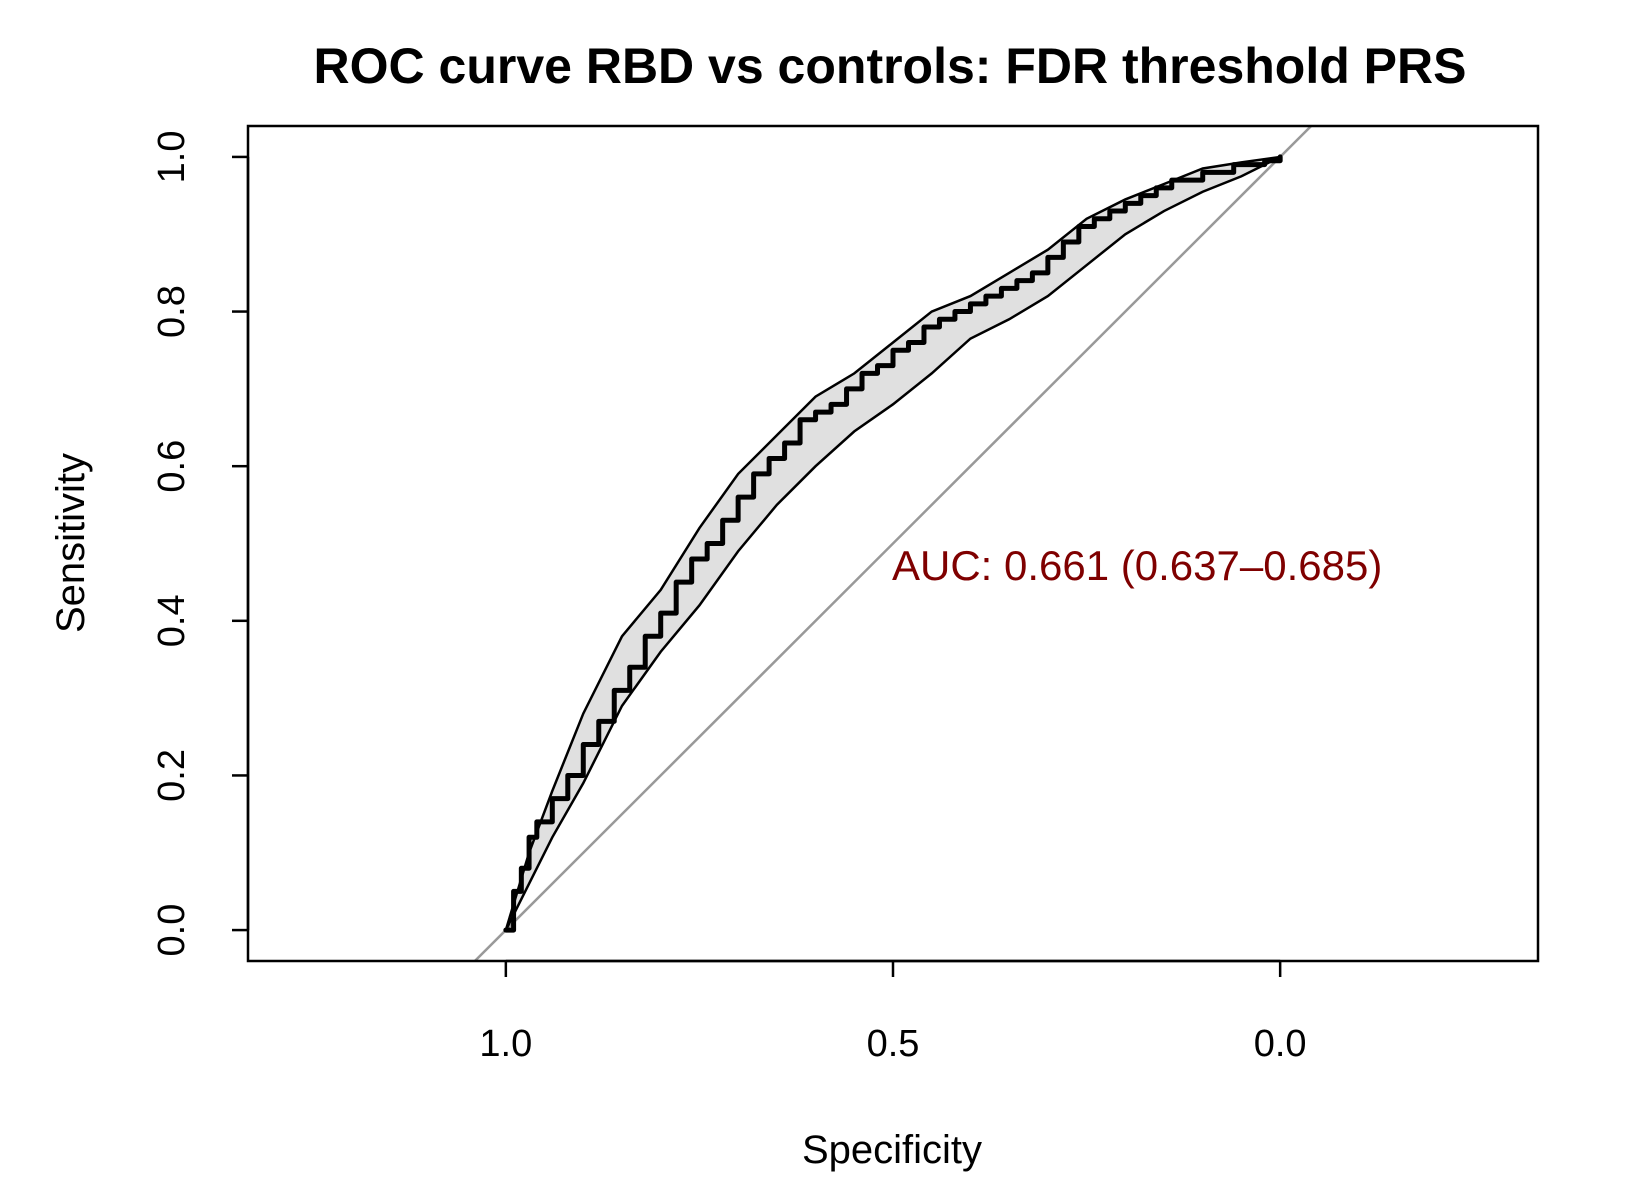  What do you see at coordinates (172, 157) in the screenshot?
I see `y-tick-label: 1.0` at bounding box center [172, 157].